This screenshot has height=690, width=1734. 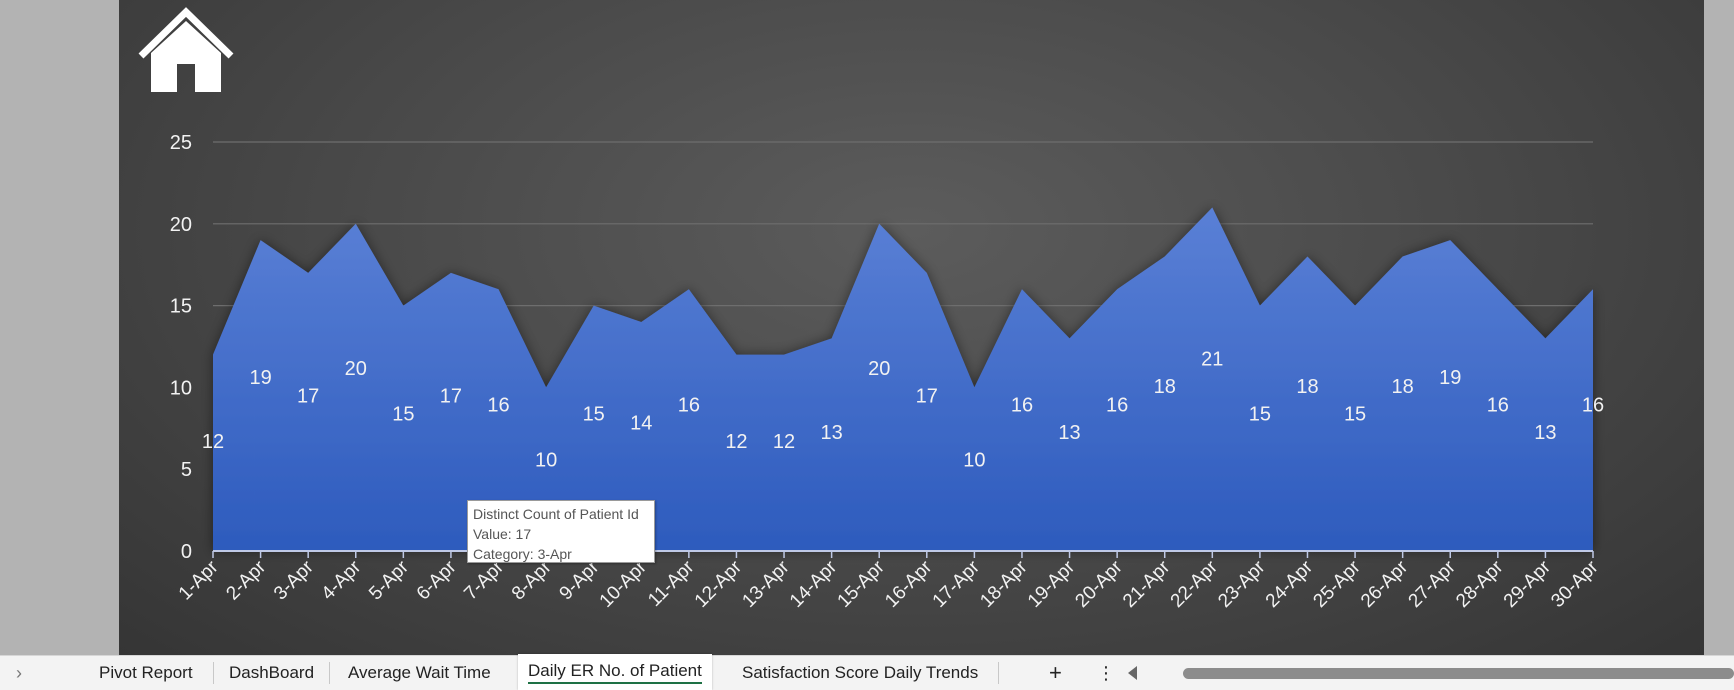 What do you see at coordinates (1242, 584) in the screenshot?
I see `x-tick-label: 23-Apr` at bounding box center [1242, 584].